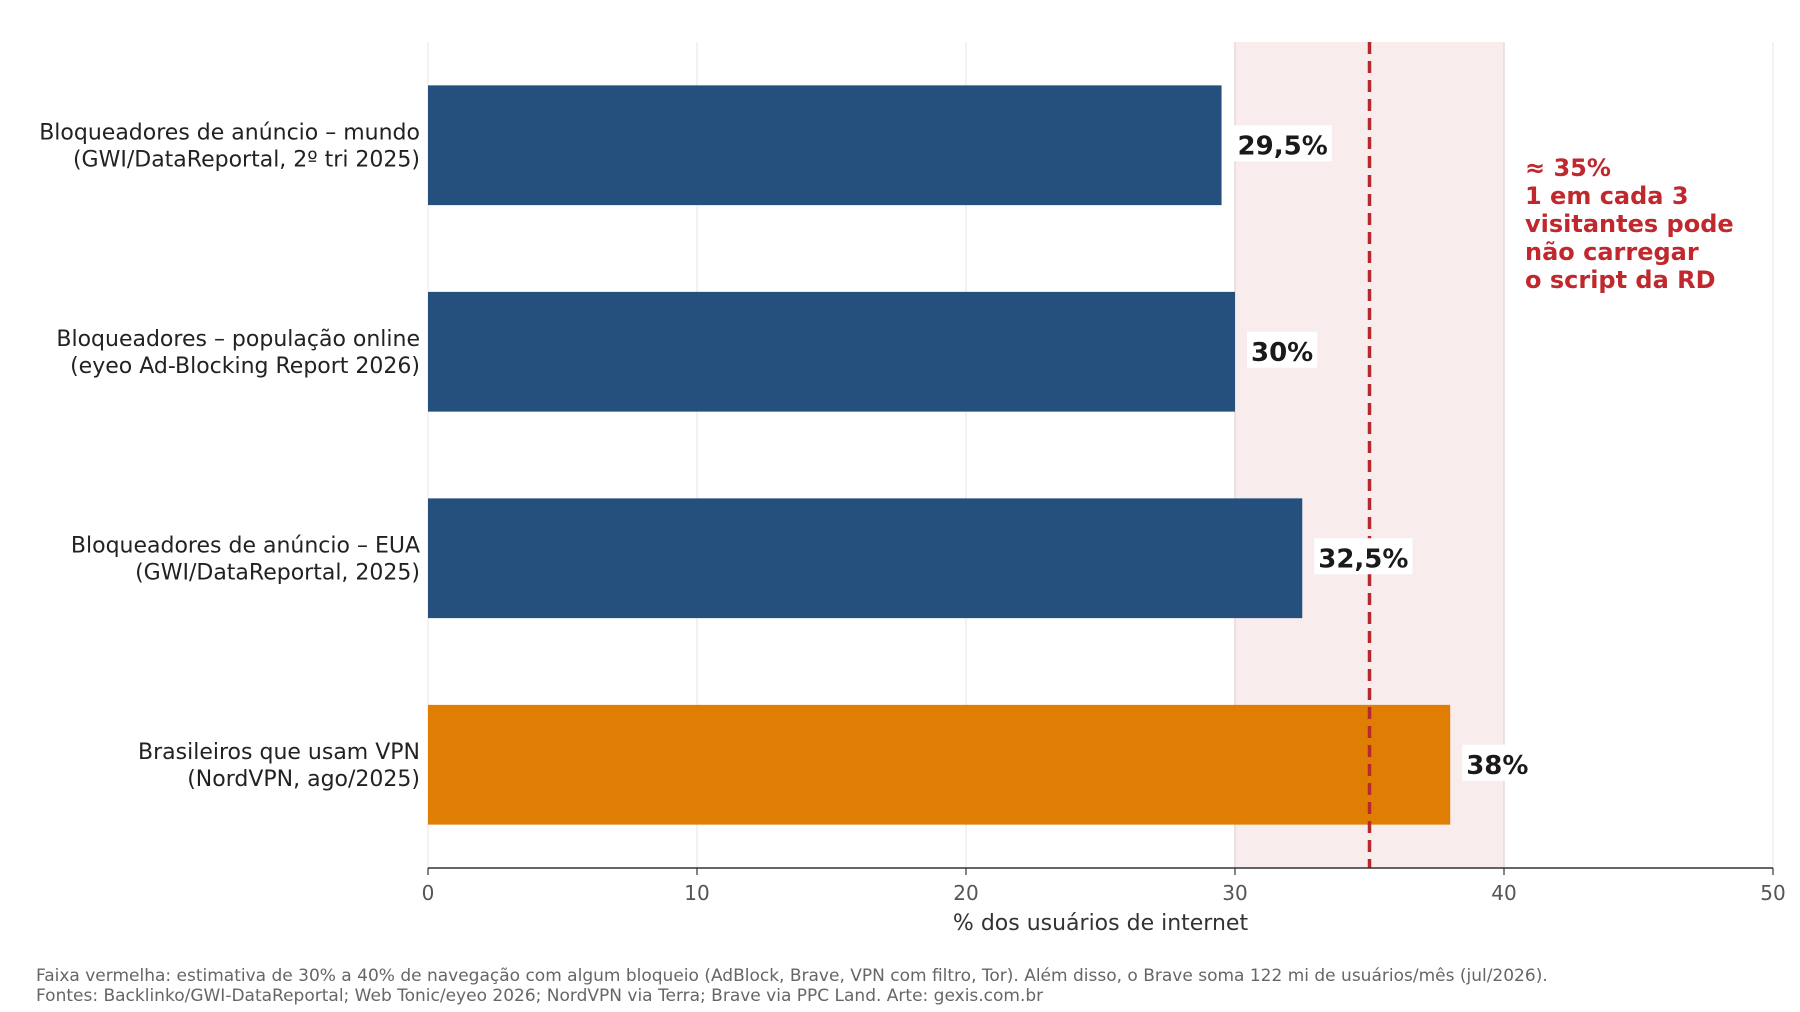 The height and width of the screenshot is (1012, 1800). I want to click on category-label: Bloqueadores – população online, so click(238, 339).